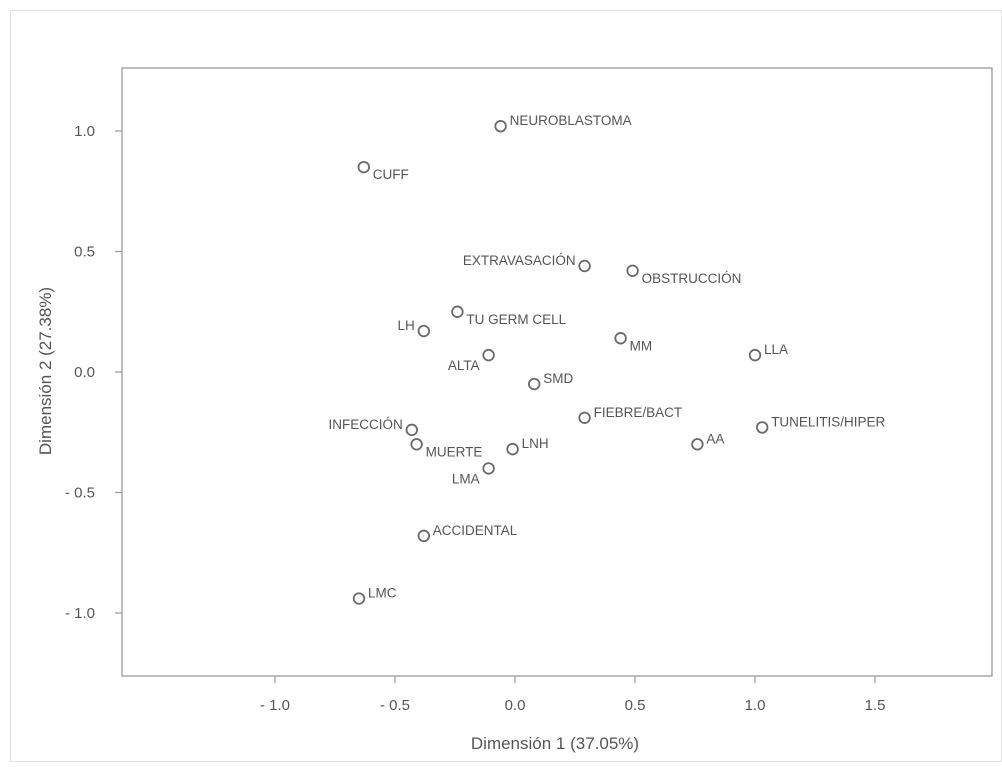 This screenshot has height=767, width=1002. I want to click on point-label: OBSTRUCCIÓN, so click(692, 278).